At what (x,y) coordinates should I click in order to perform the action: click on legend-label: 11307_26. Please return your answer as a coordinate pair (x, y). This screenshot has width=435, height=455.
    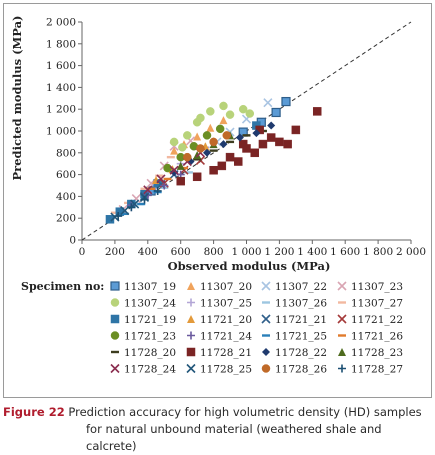
    Looking at the image, I should click on (301, 304).